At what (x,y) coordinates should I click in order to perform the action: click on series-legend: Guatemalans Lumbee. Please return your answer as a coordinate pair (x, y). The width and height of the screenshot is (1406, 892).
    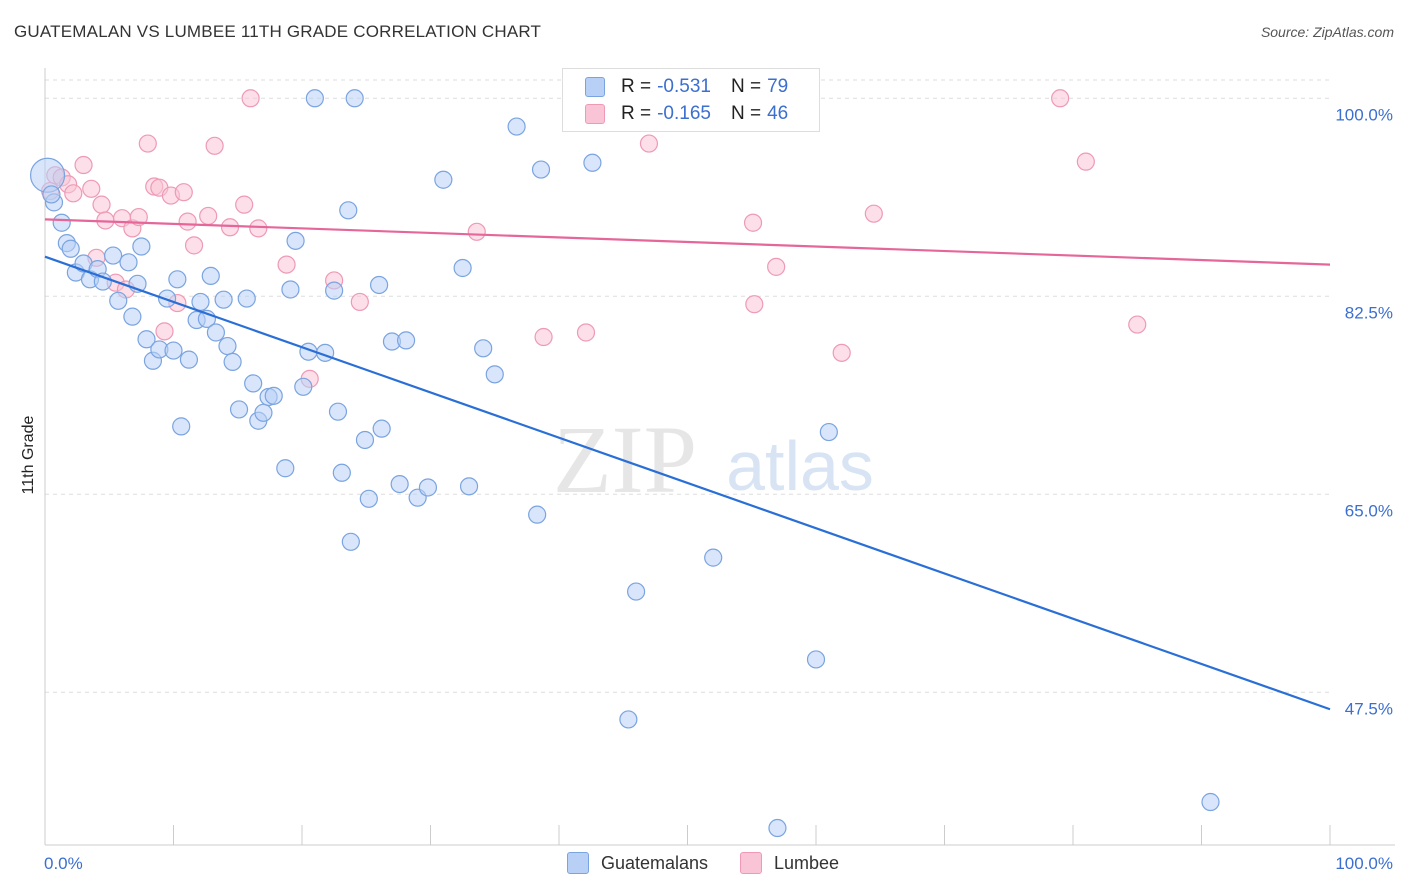
    Looking at the image, I should click on (703, 863).